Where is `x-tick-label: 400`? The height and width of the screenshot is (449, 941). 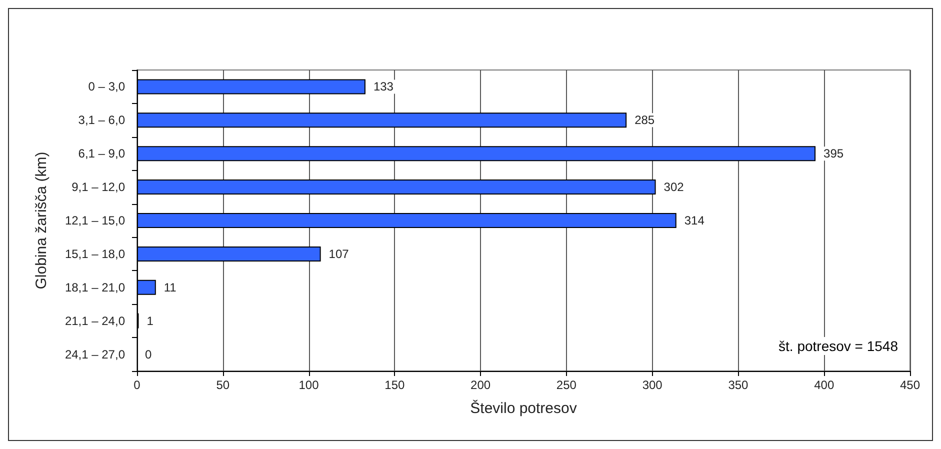
x-tick-label: 400 is located at coordinates (824, 385).